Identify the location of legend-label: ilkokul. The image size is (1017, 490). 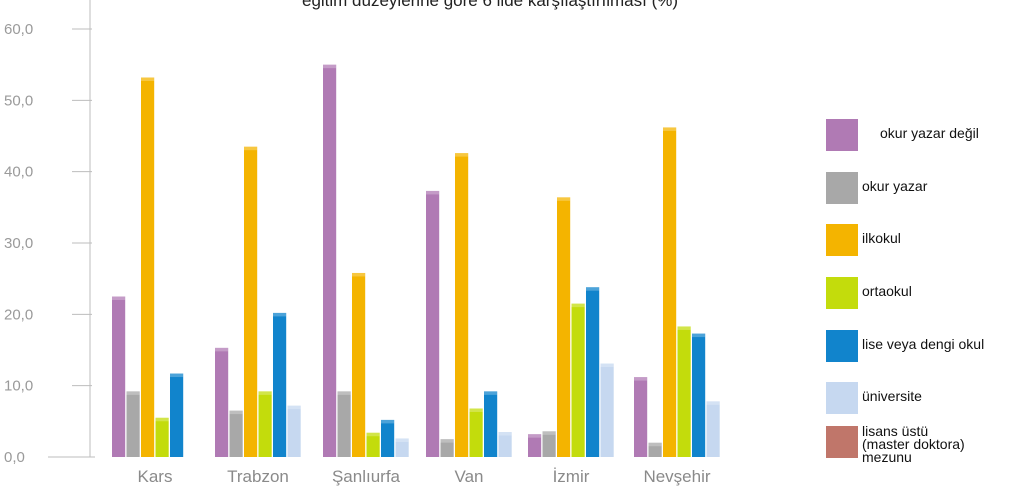
(881, 238).